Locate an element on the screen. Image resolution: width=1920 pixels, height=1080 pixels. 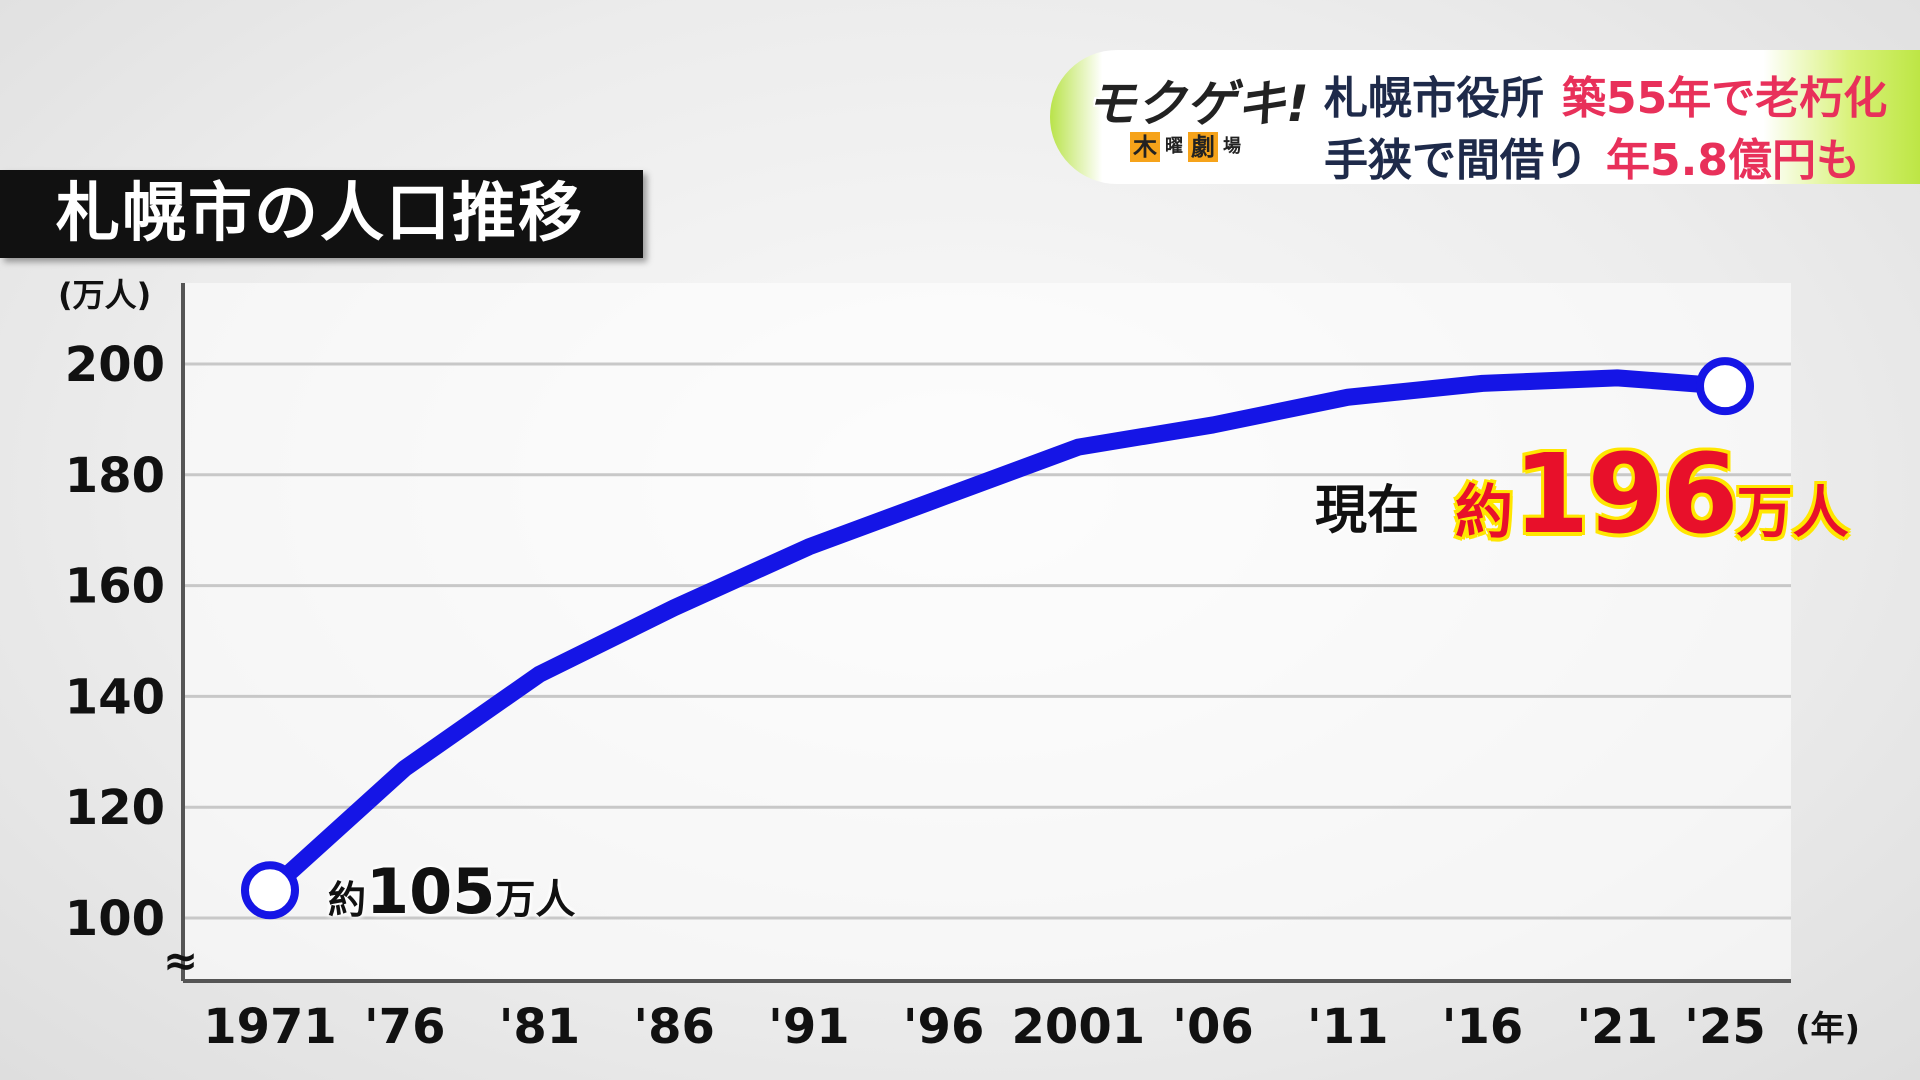
x-tick-label: '21 is located at coordinates (1617, 1027).